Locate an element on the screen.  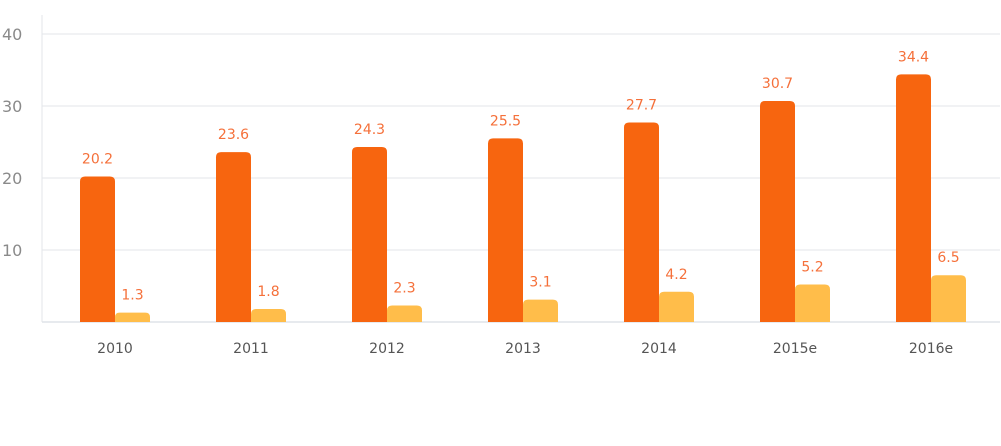
data-label: 2.3 is located at coordinates (404, 288).